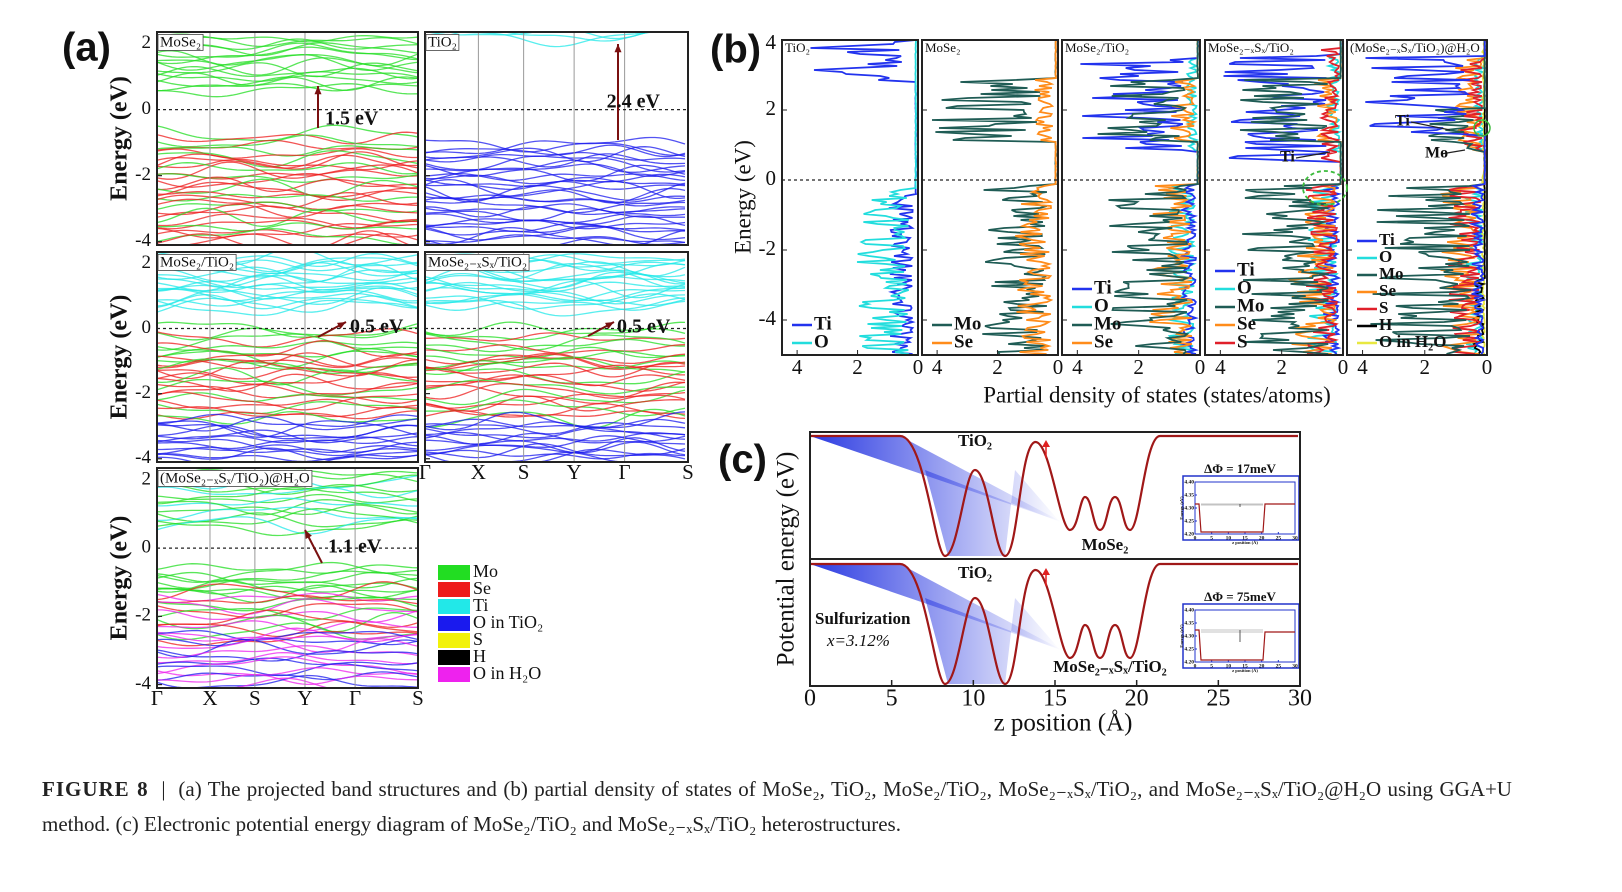 The image size is (1622, 892). Describe the element at coordinates (1313, 155) in the screenshot. I see `annotation-arrow` at that location.